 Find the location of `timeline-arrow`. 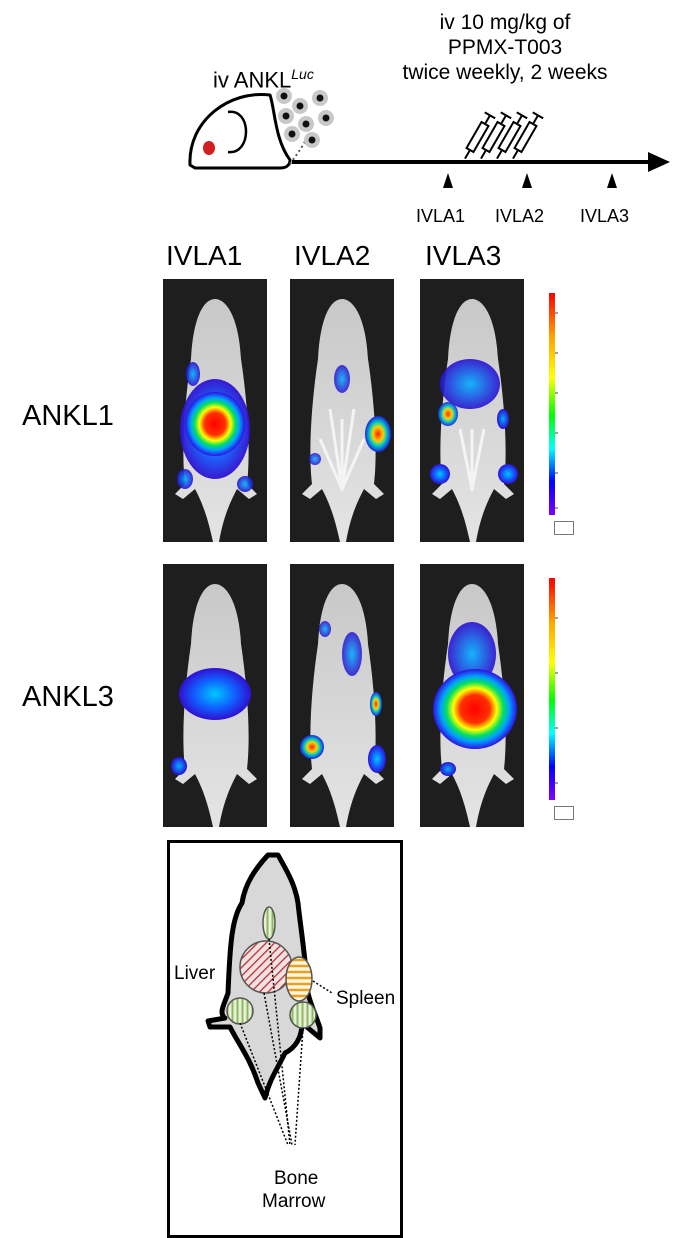

timeline-arrow is located at coordinates (481, 162).